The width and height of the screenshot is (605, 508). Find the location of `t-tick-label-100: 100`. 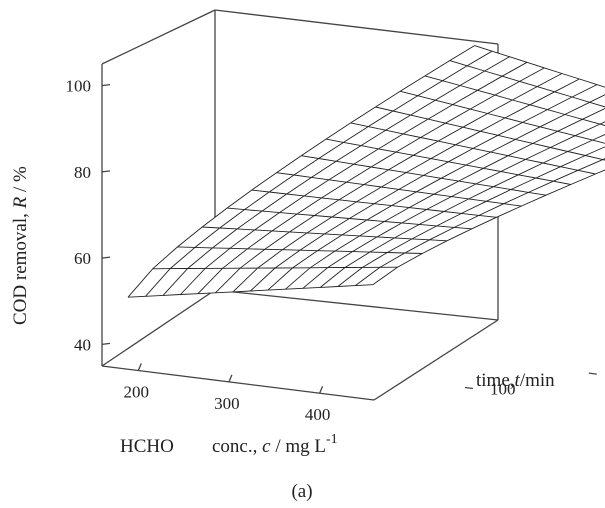

t-tick-label-100: 100 is located at coordinates (503, 389).